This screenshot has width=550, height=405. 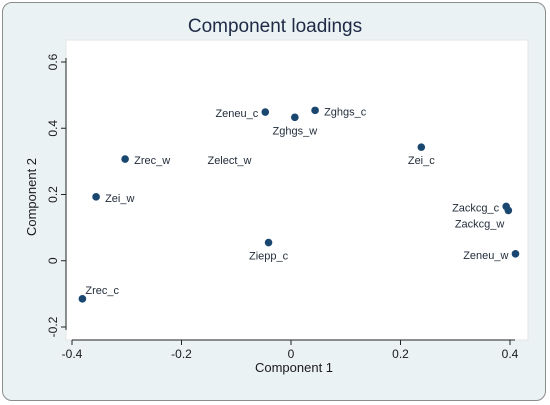 What do you see at coordinates (400, 354) in the screenshot?
I see `x-tick-label: 0.2` at bounding box center [400, 354].